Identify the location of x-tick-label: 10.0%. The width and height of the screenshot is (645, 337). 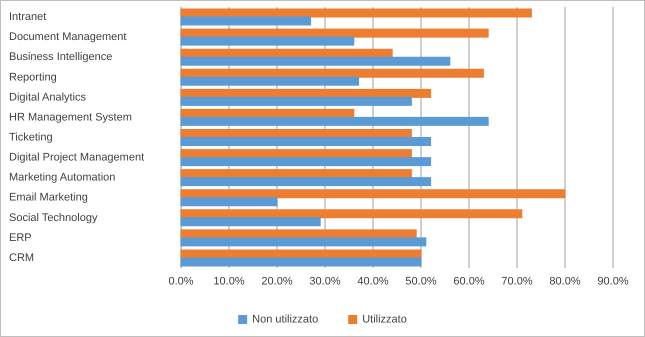
(229, 282).